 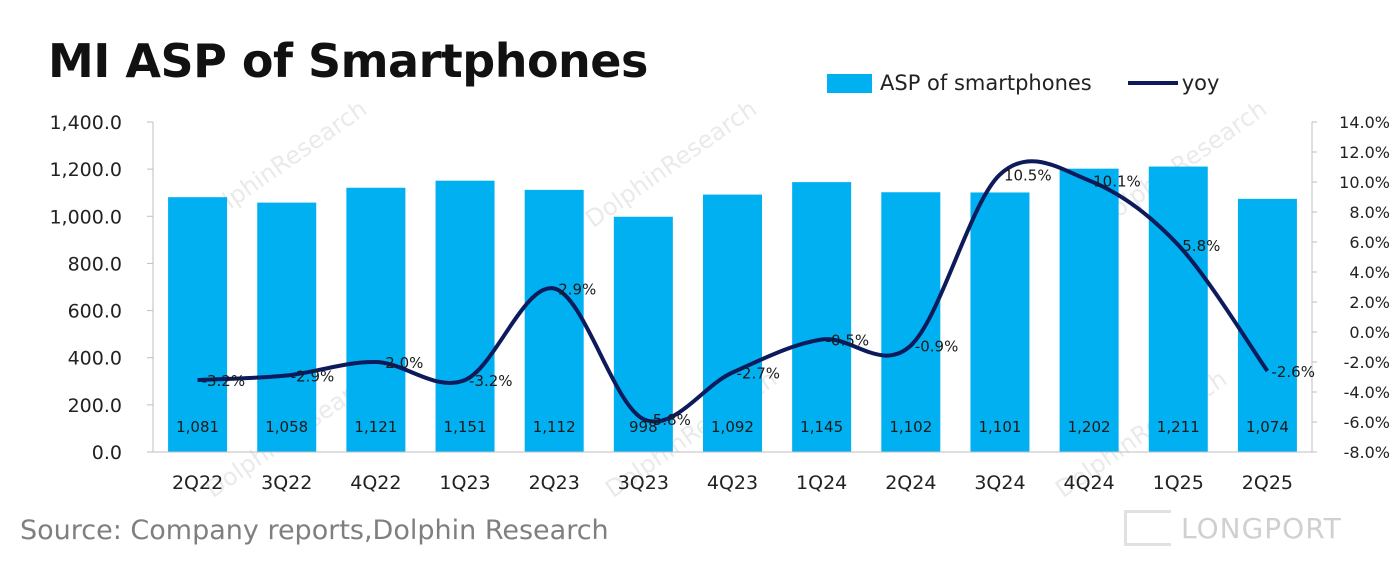 What do you see at coordinates (643, 427) in the screenshot?
I see `bar-value-label: 998` at bounding box center [643, 427].